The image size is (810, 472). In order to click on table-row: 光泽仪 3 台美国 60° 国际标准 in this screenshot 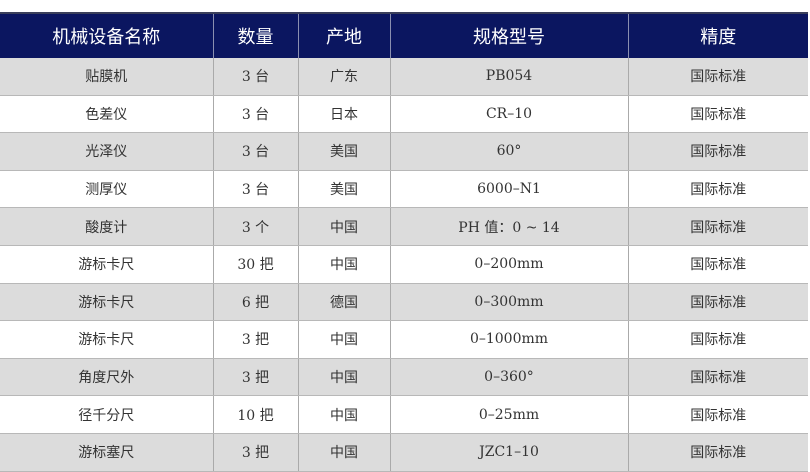, I will do `click(404, 151)`.